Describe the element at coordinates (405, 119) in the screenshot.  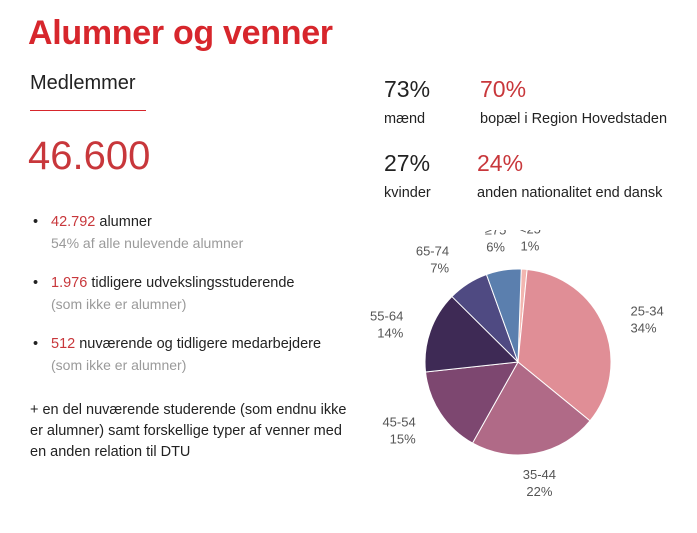
I see `stat-label: mænd` at that location.